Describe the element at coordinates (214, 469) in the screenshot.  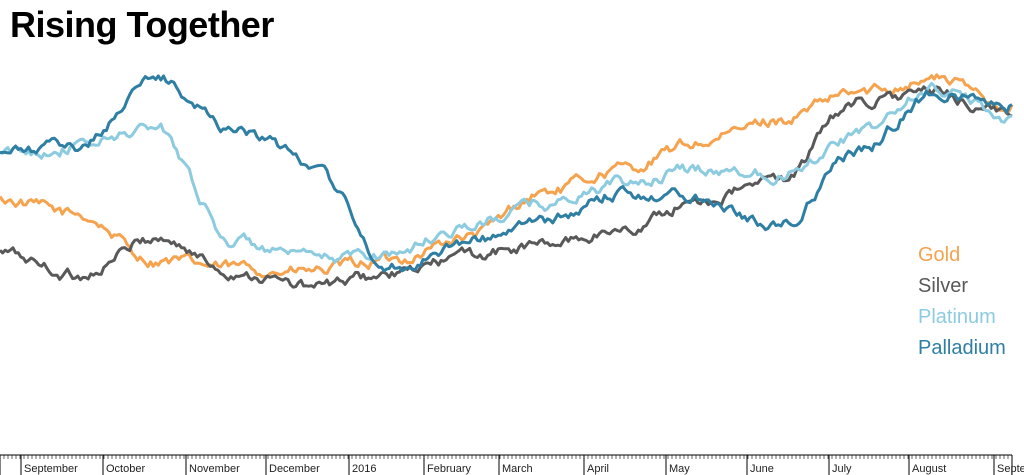
I see `x-tick-label: November` at that location.